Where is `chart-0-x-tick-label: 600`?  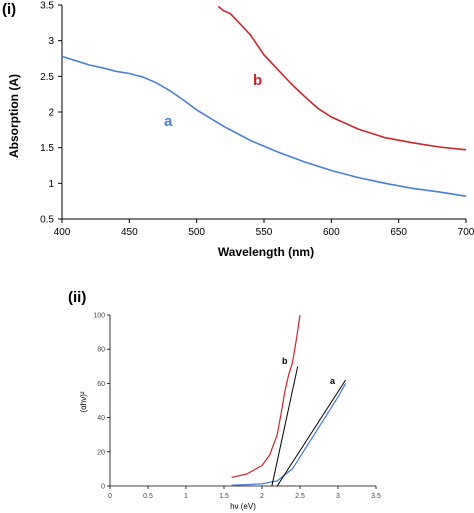
chart-0-x-tick-label: 600 is located at coordinates (331, 232).